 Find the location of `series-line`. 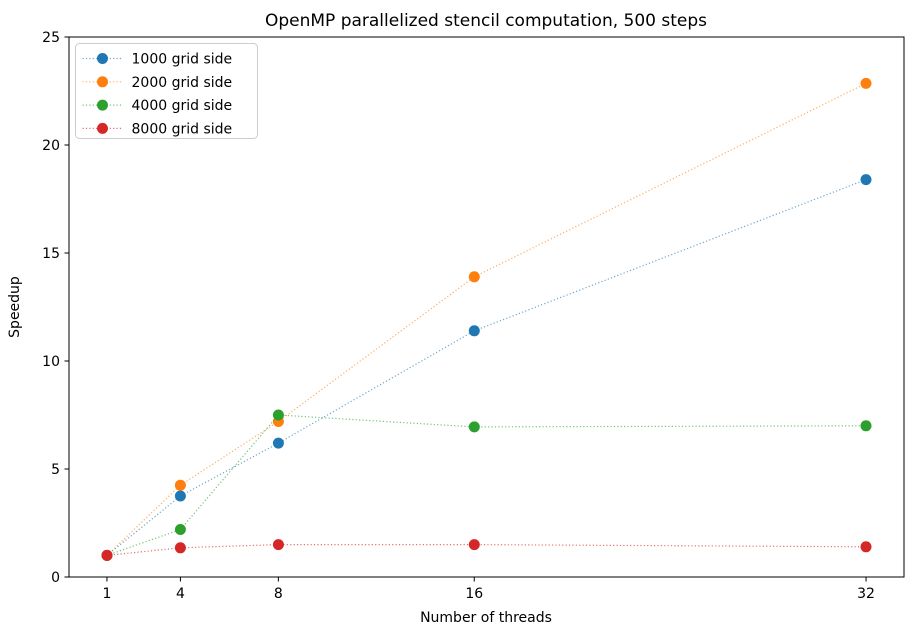

series-line is located at coordinates (486, 550).